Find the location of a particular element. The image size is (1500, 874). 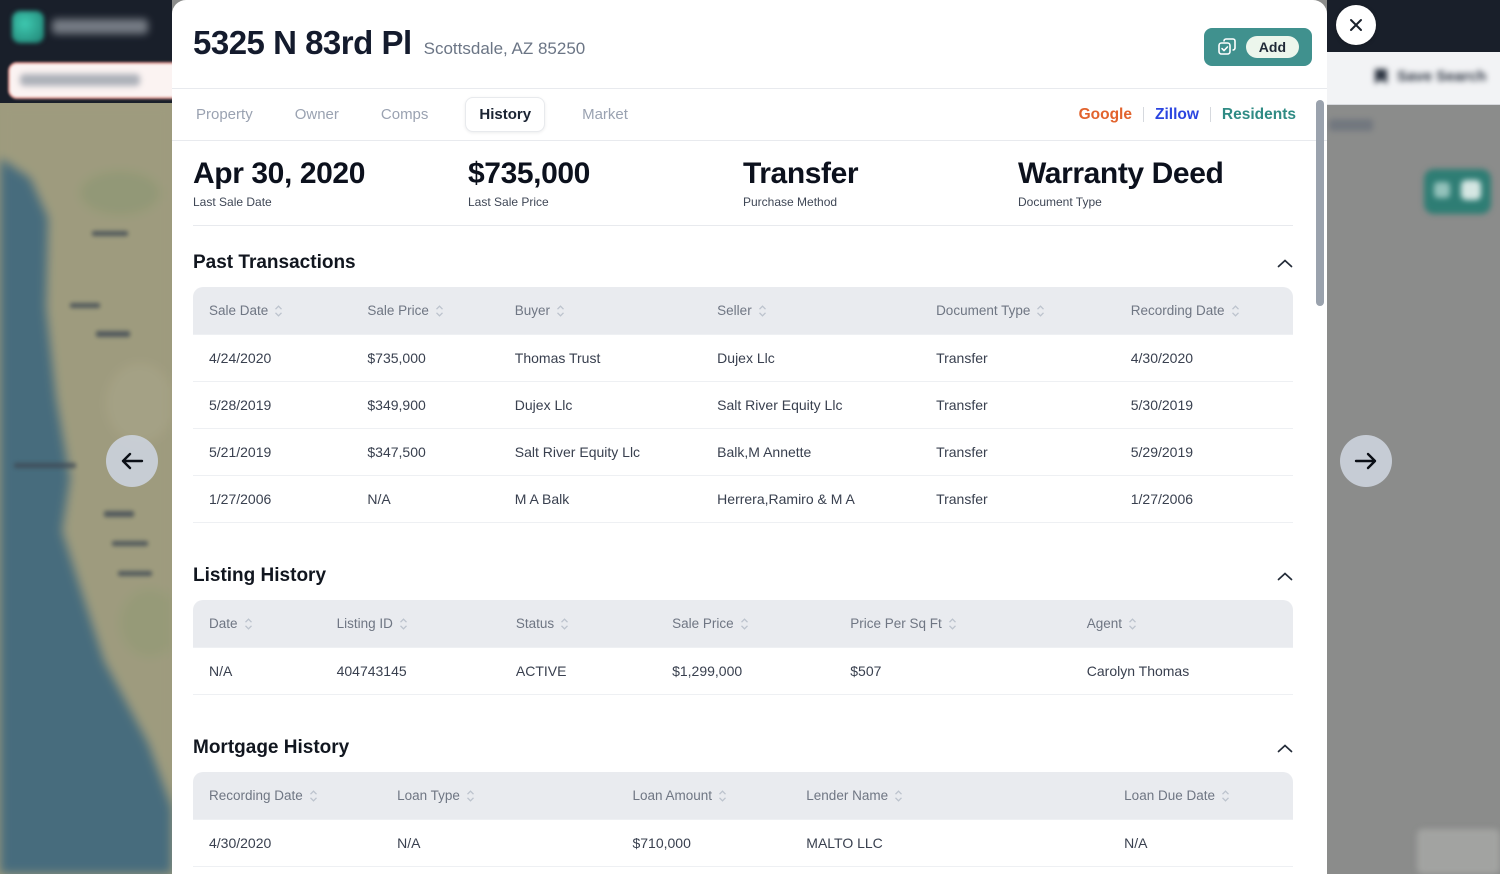

column-header: Date is located at coordinates (257, 623).